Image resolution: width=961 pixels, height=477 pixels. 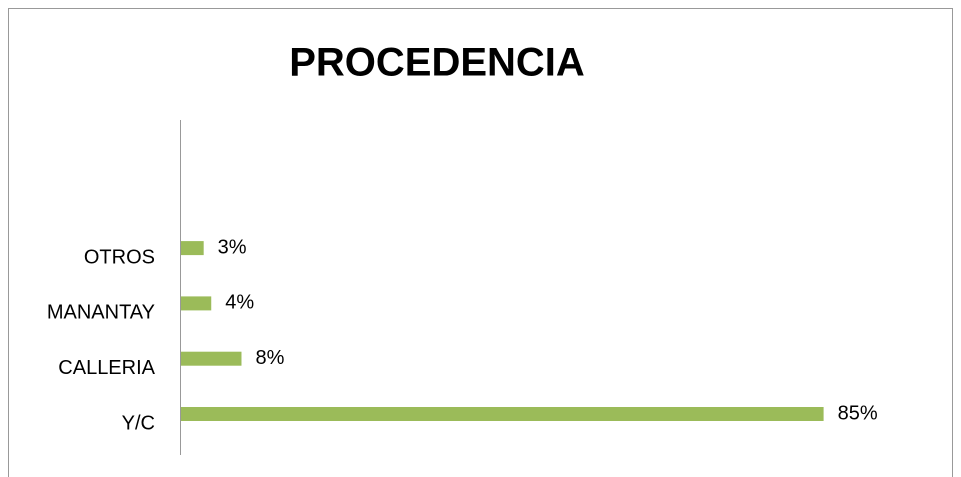 What do you see at coordinates (119, 257) in the screenshot?
I see `y-tick-label: OTROS` at bounding box center [119, 257].